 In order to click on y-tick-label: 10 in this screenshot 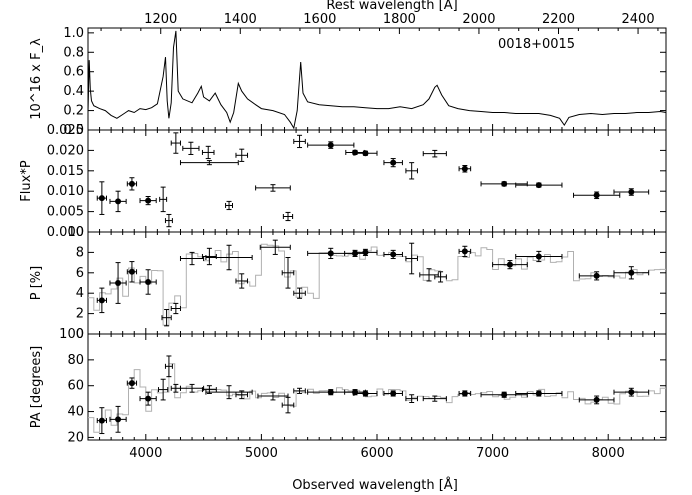, I will do `click(75, 232)`.